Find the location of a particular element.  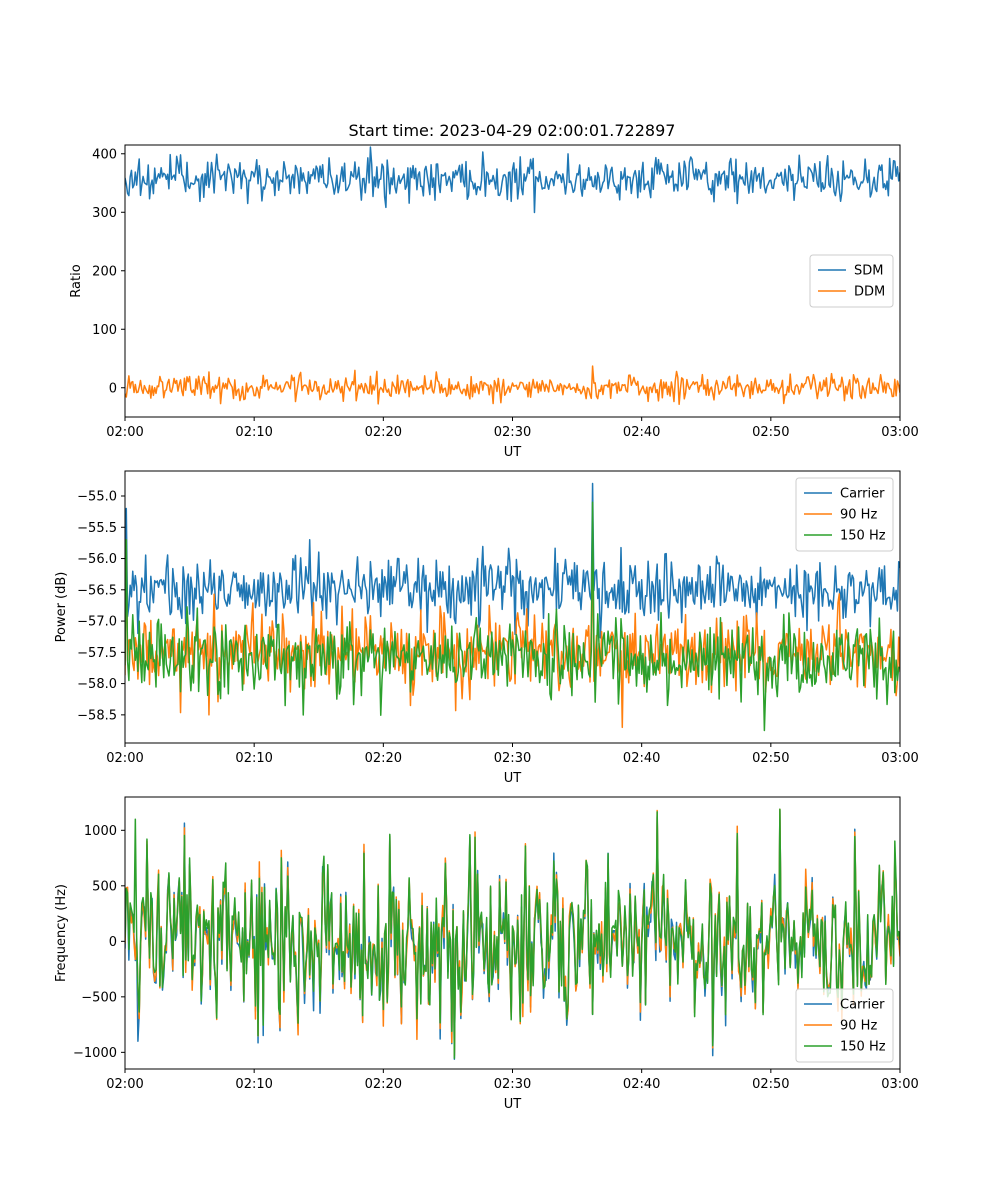

power-legend-label: 90 Hz is located at coordinates (858, 515).